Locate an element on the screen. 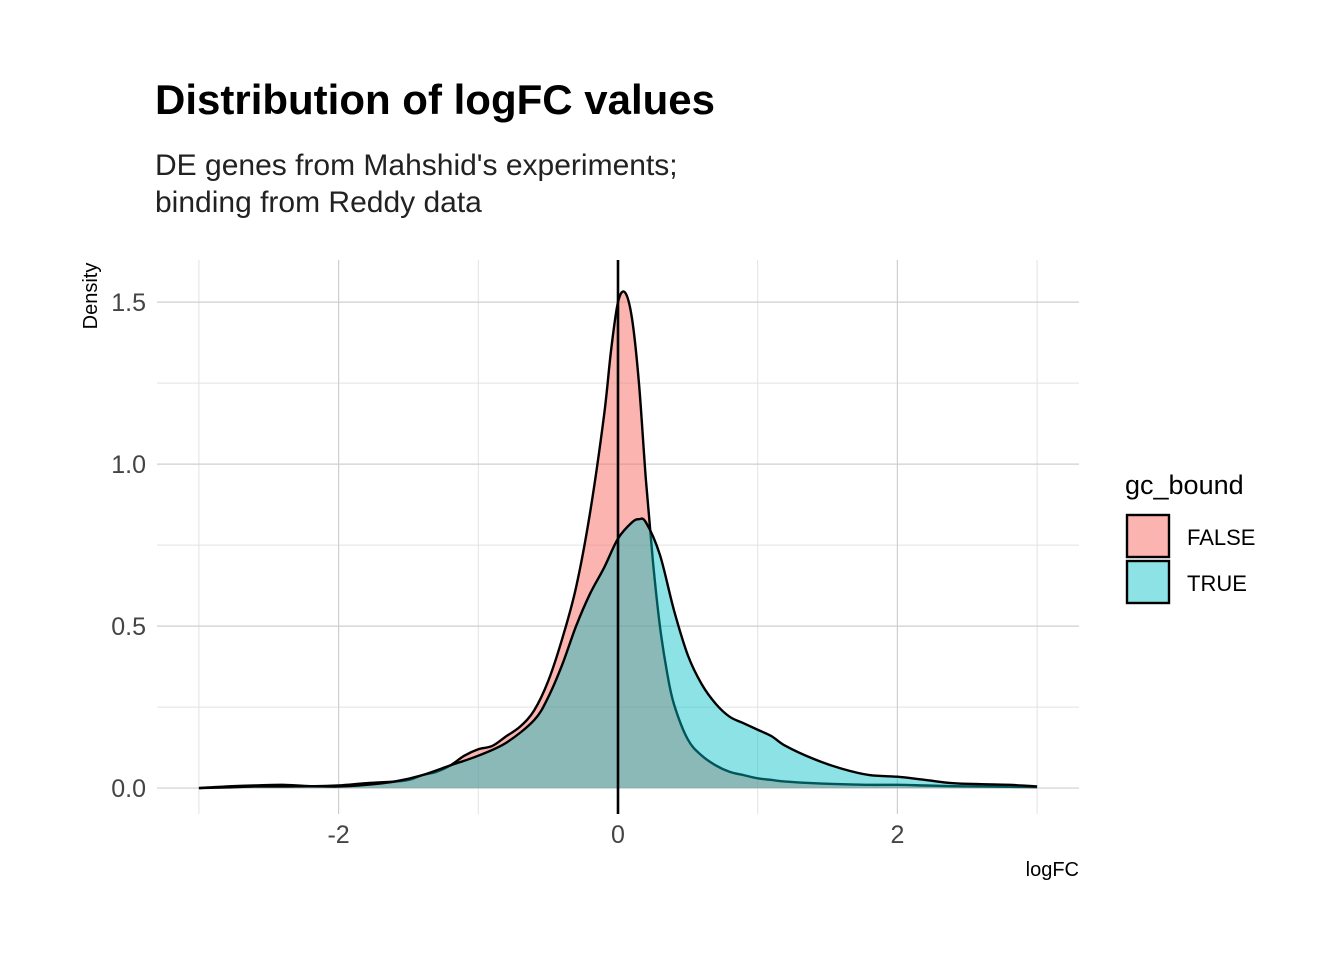 The height and width of the screenshot is (960, 1344). chart-title: Distribution of logFC values is located at coordinates (435, 99).